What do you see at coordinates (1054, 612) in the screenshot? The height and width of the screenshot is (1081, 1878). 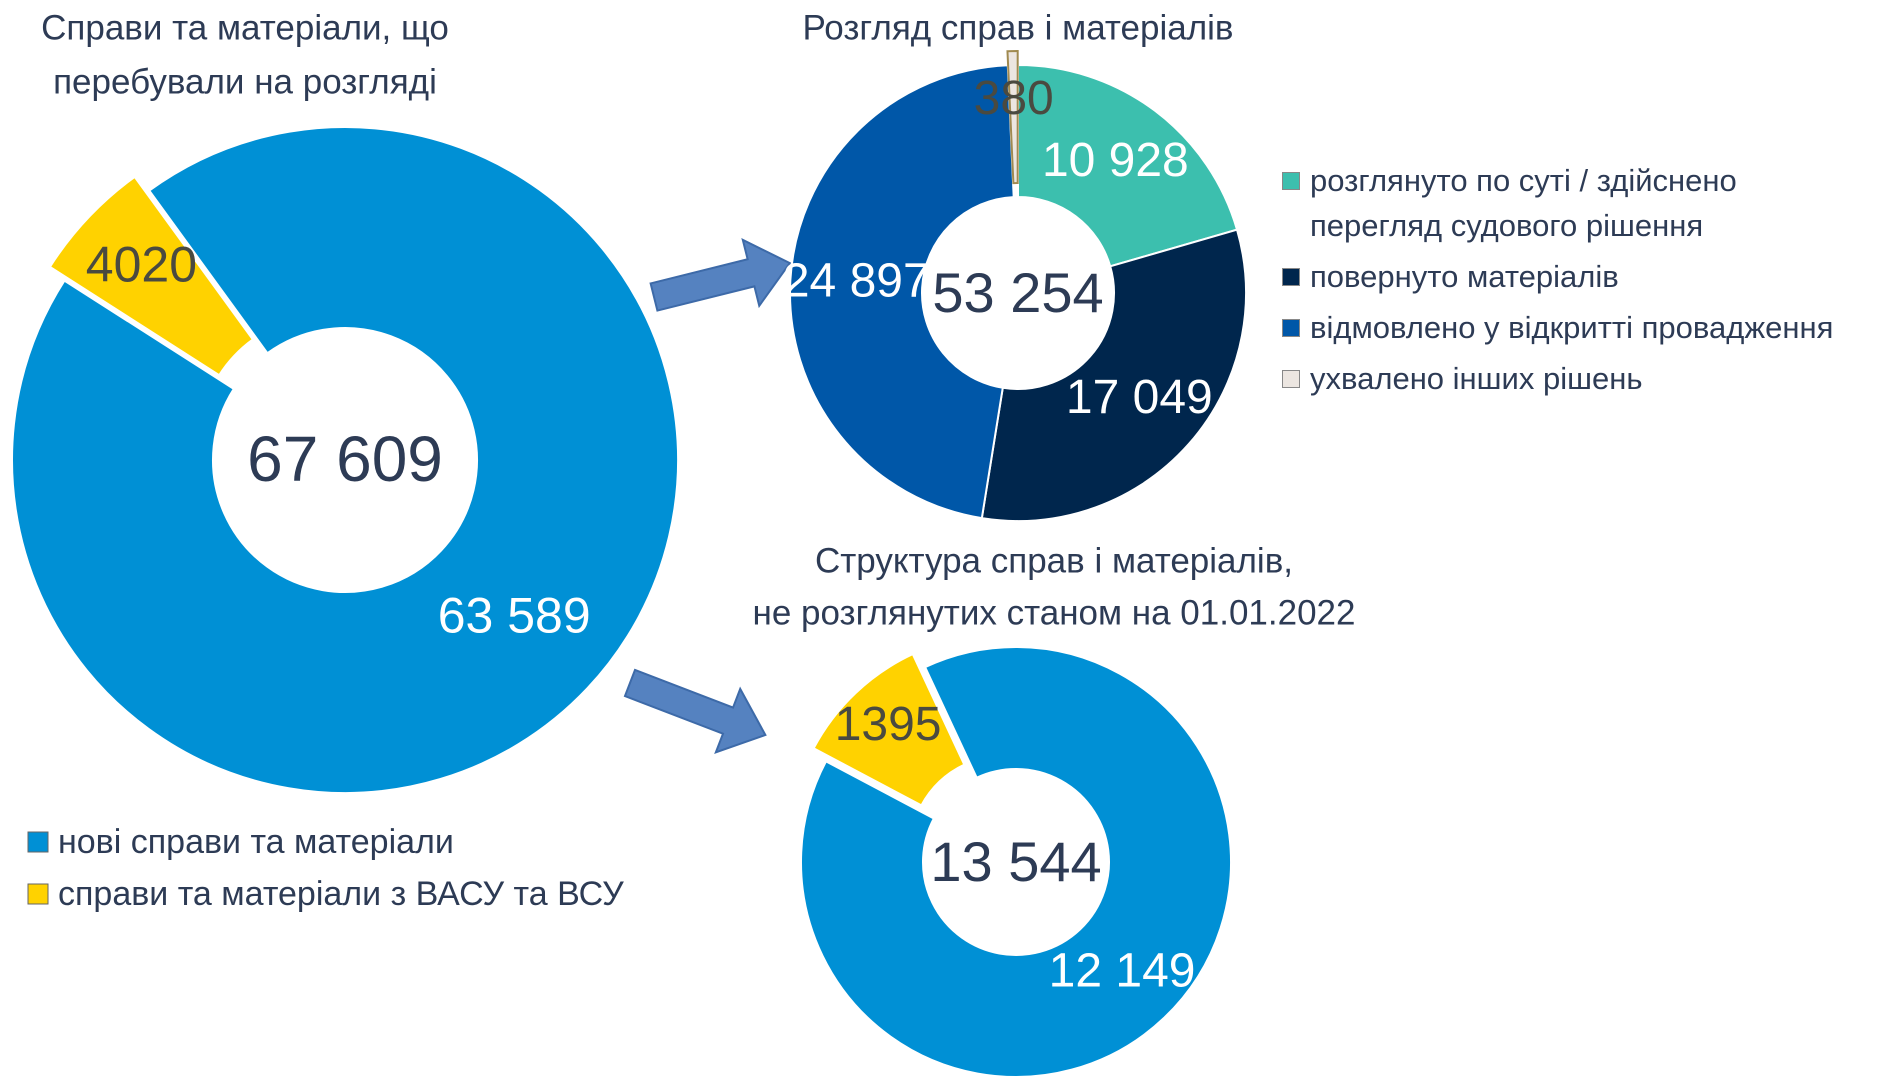 I see `chart-title: не розглянутих станом на 01.01.2022` at bounding box center [1054, 612].